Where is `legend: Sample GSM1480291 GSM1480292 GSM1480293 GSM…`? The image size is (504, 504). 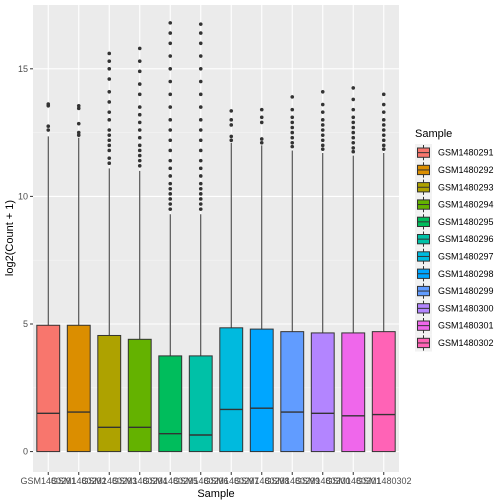 legend: Sample GSM1480291 GSM1480292 GSM1480293 GSM… is located at coordinates (454, 240).